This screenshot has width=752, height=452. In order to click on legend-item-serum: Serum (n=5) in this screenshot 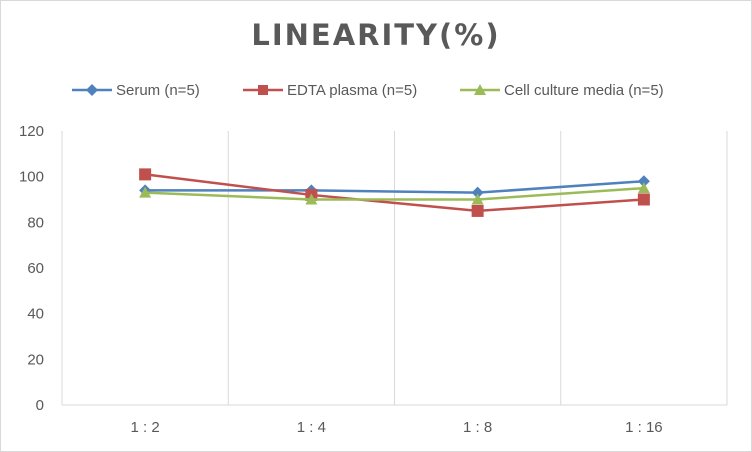, I will do `click(135, 90)`.